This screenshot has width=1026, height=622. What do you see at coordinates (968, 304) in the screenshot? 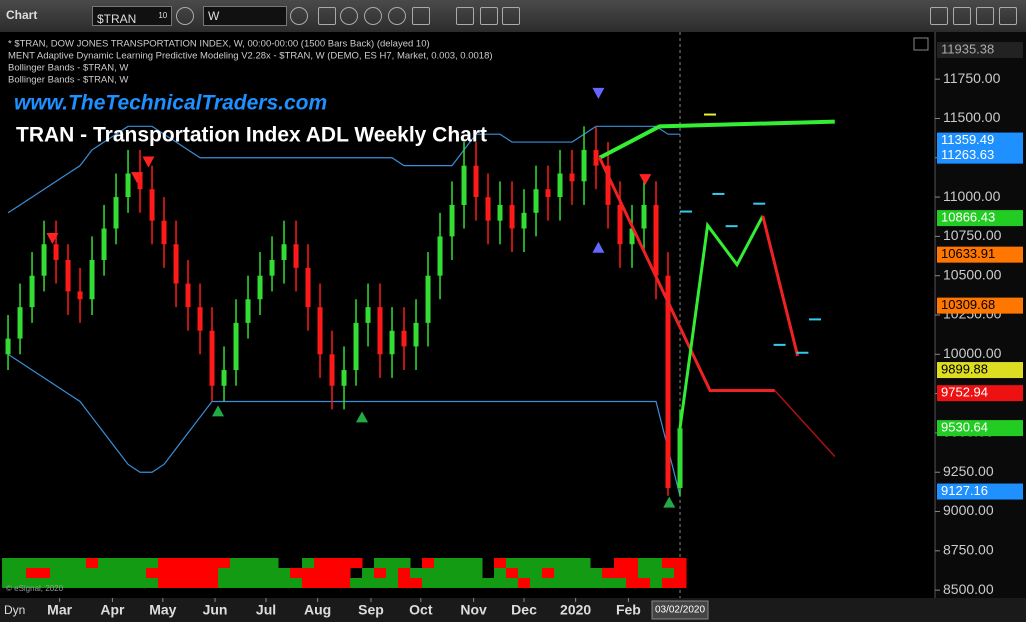
I see `price-label: 10309.68` at bounding box center [968, 304].